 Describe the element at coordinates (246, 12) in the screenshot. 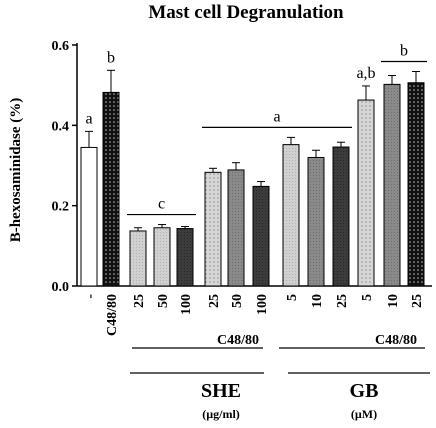

I see `chart-title: Mast cell Degranulation` at that location.